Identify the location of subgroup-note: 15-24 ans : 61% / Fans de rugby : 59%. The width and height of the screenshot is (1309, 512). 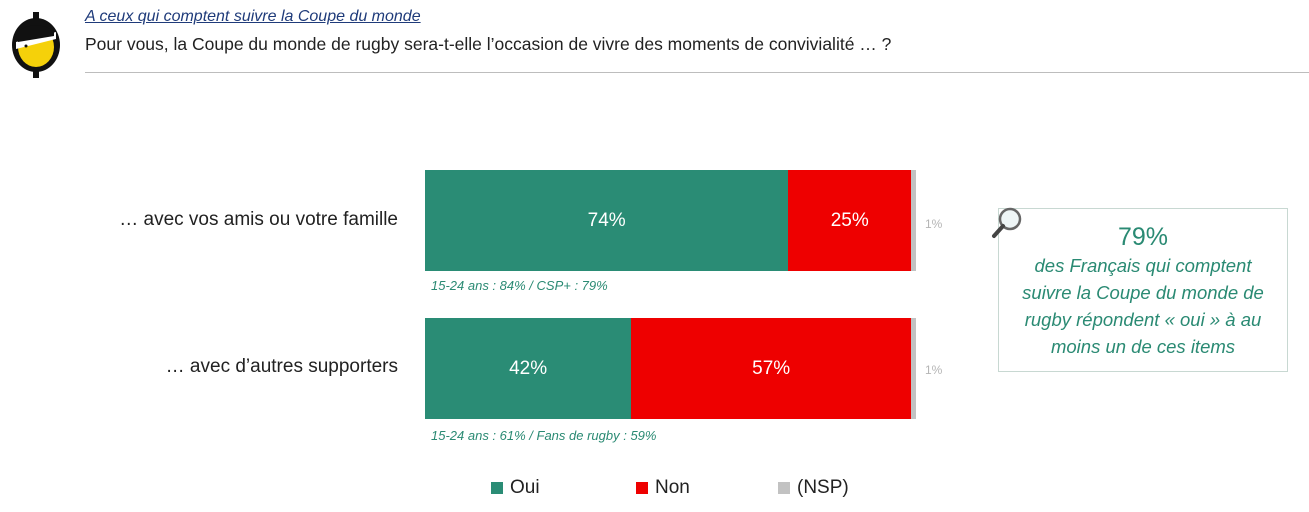
(544, 435).